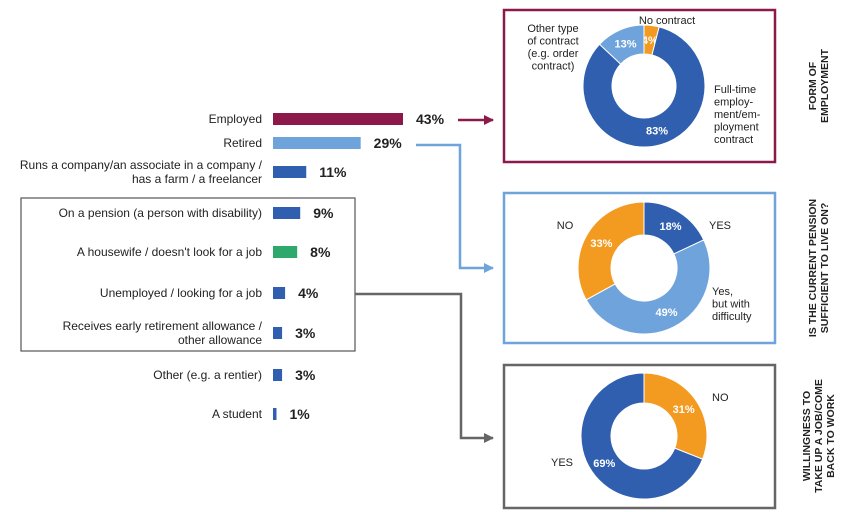 Image resolution: width=845 pixels, height=512 pixels. Describe the element at coordinates (424, 367) in the screenshot. I see `inactive-arrow` at that location.